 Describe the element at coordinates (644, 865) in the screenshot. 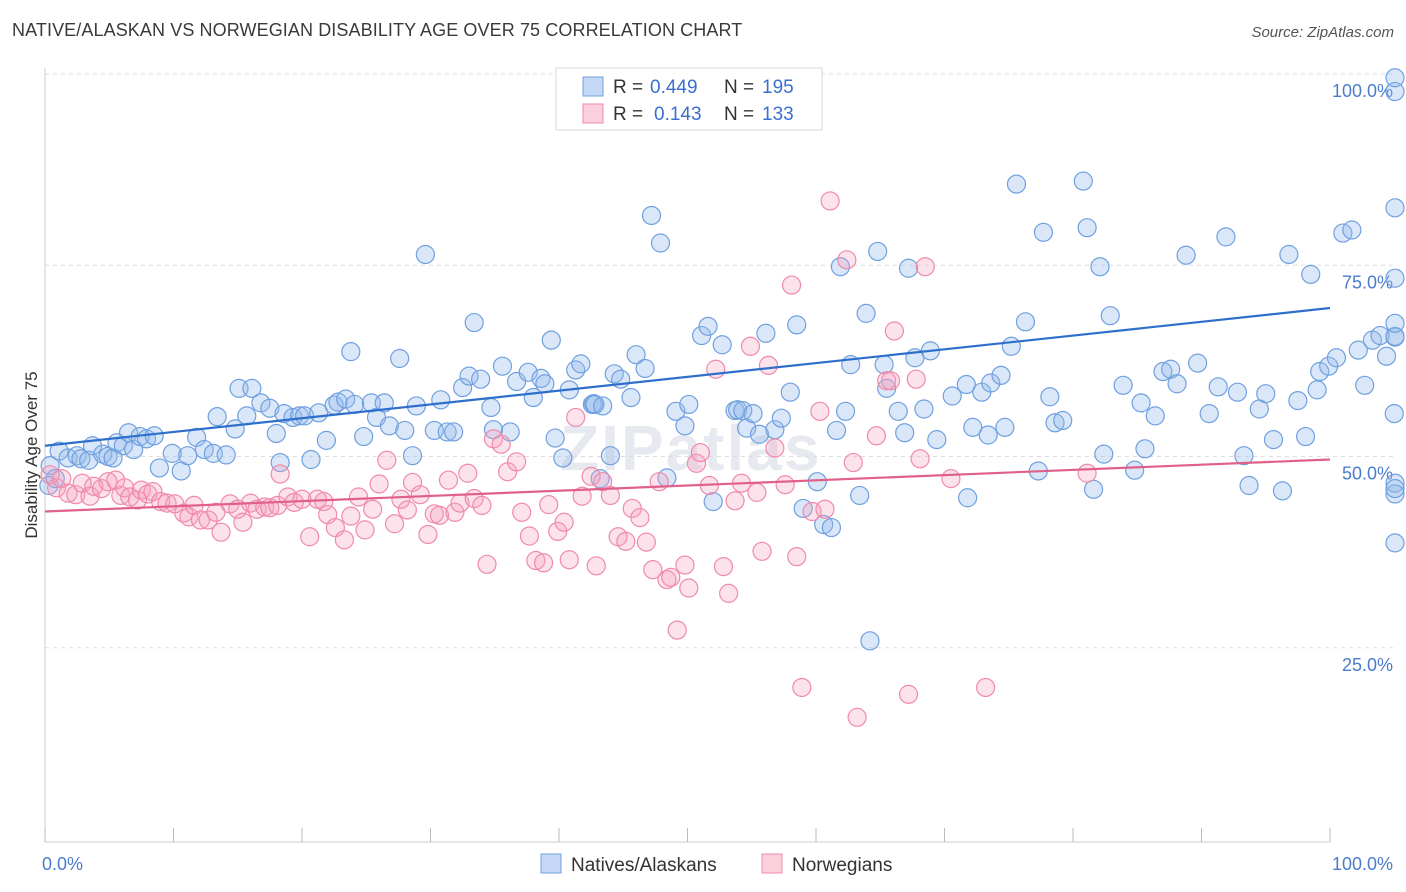

I see `bottom-legend-label-natives: Natives/Alaskans` at that location.